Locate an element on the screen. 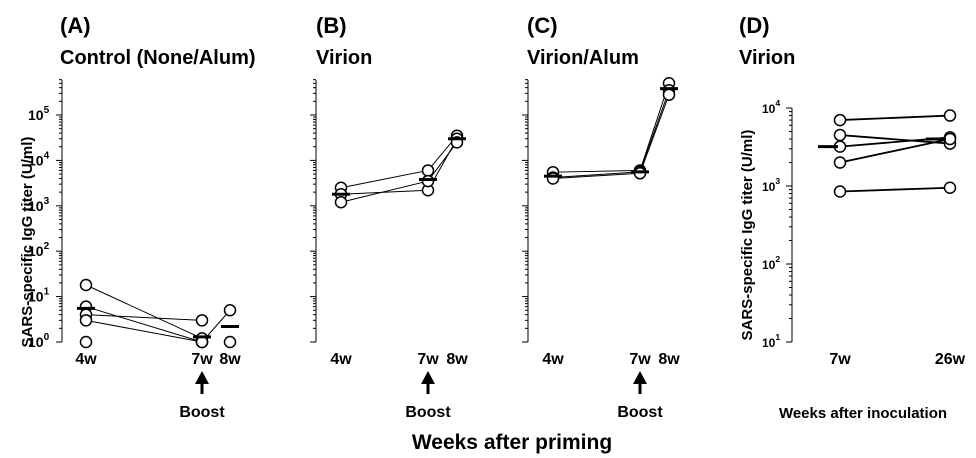  x-tick-label: 26w is located at coordinates (950, 359).